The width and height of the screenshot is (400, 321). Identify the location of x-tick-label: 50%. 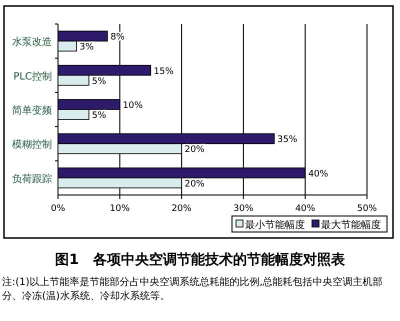
(367, 209).